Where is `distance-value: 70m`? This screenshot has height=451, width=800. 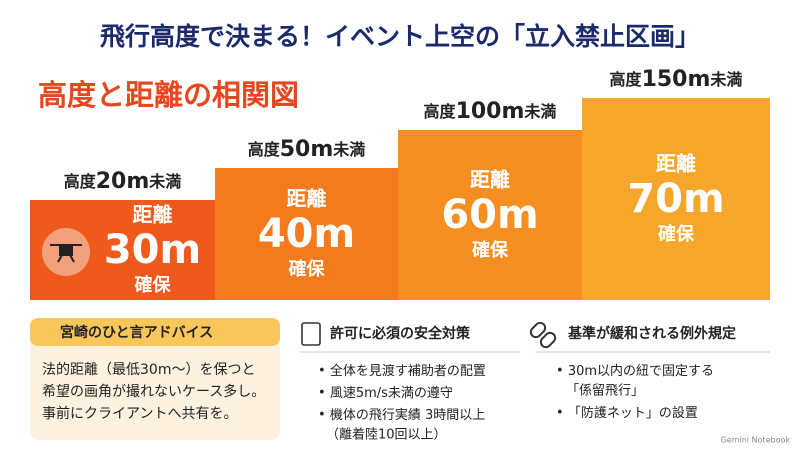 distance-value: 70m is located at coordinates (675, 199).